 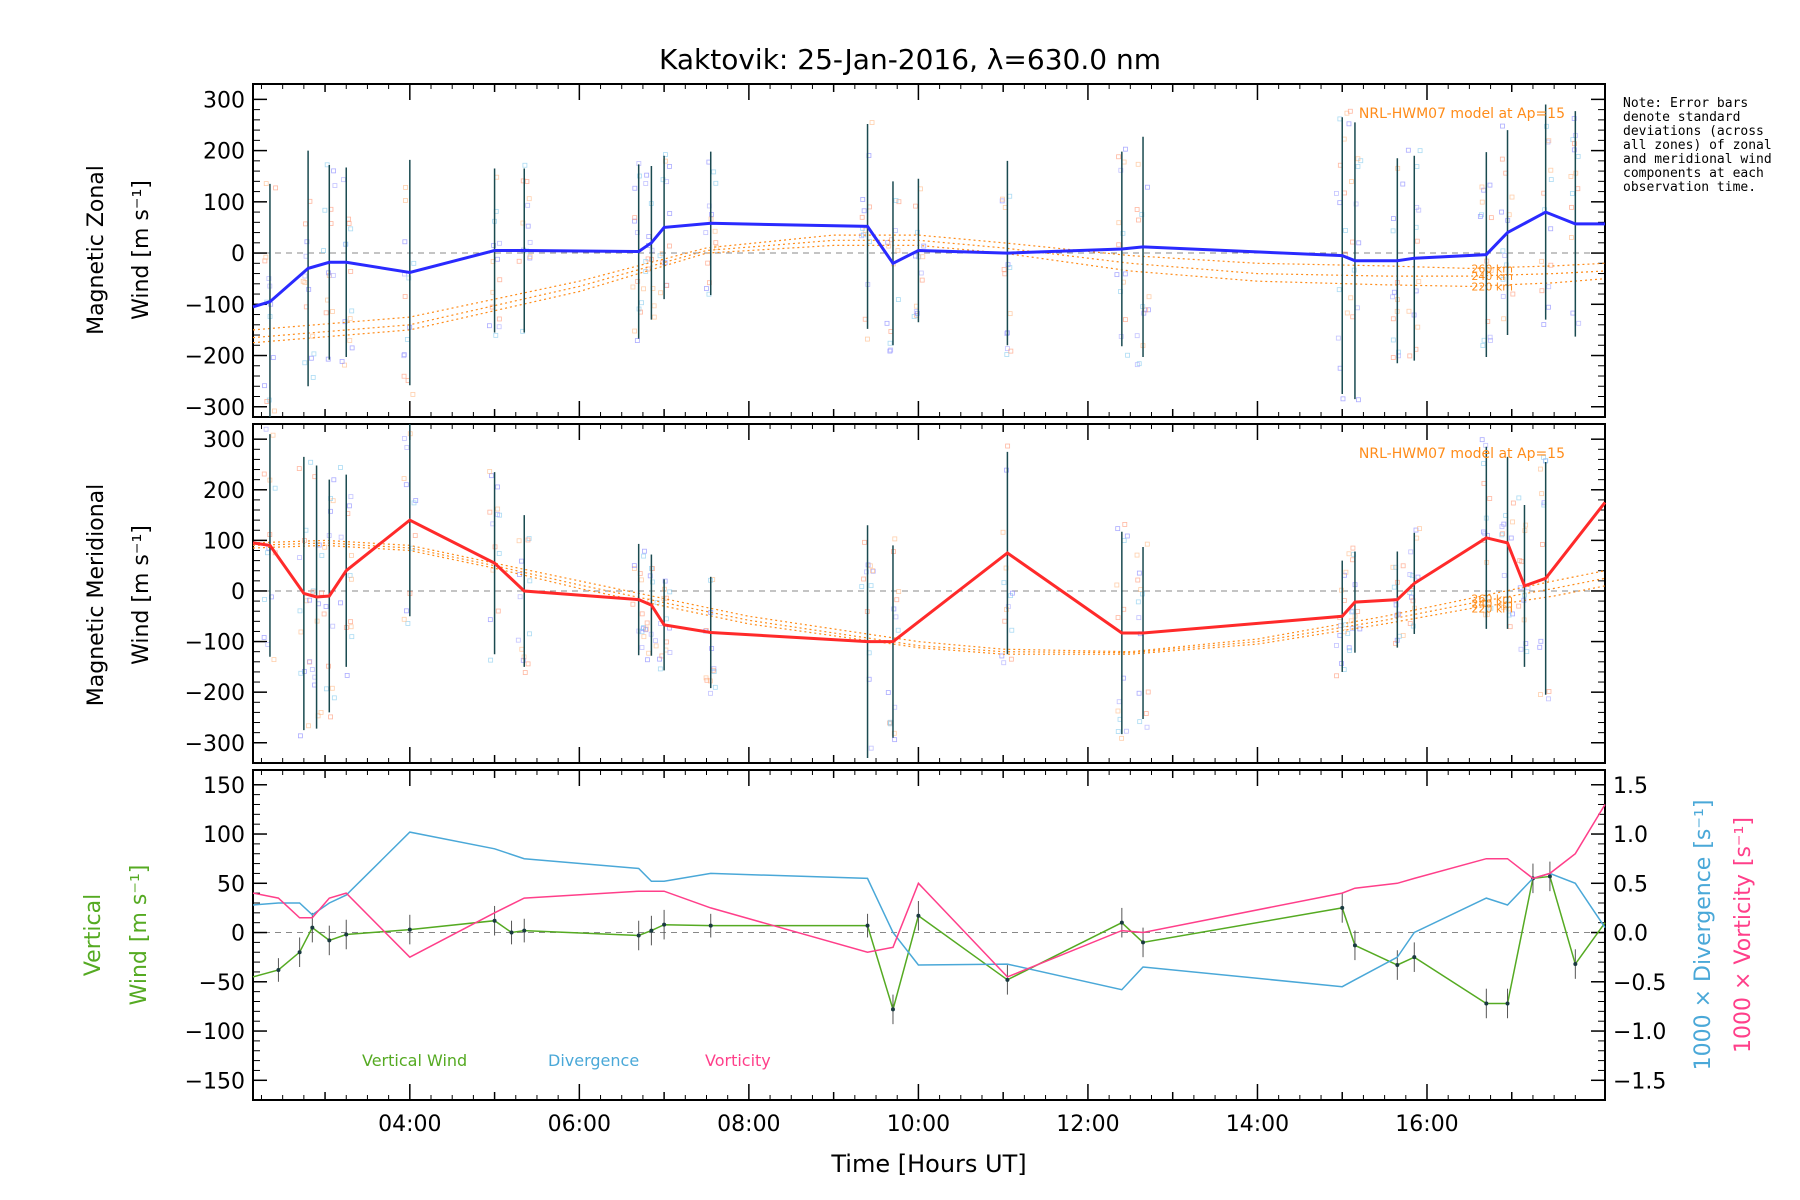 I want to click on x-tick-label: 04:00, so click(x=409, y=1124).